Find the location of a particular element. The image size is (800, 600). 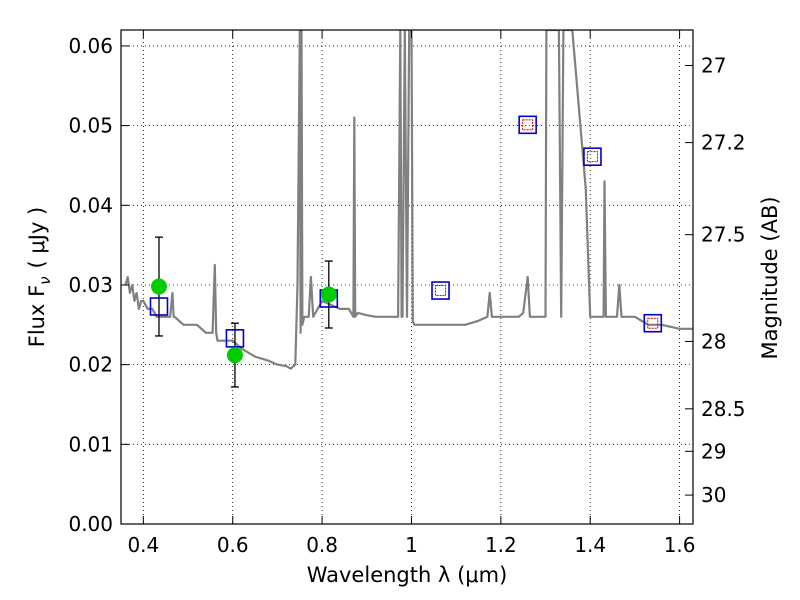

y-axis-title: Flux Fν ( μJy ) is located at coordinates (39, 277).